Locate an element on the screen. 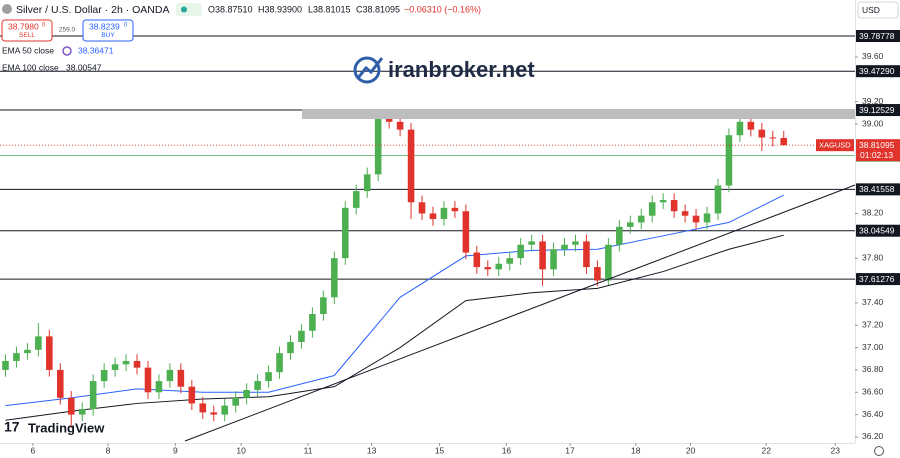 This screenshot has height=458, width=900. y-tick-label: 37.40 is located at coordinates (873, 302).